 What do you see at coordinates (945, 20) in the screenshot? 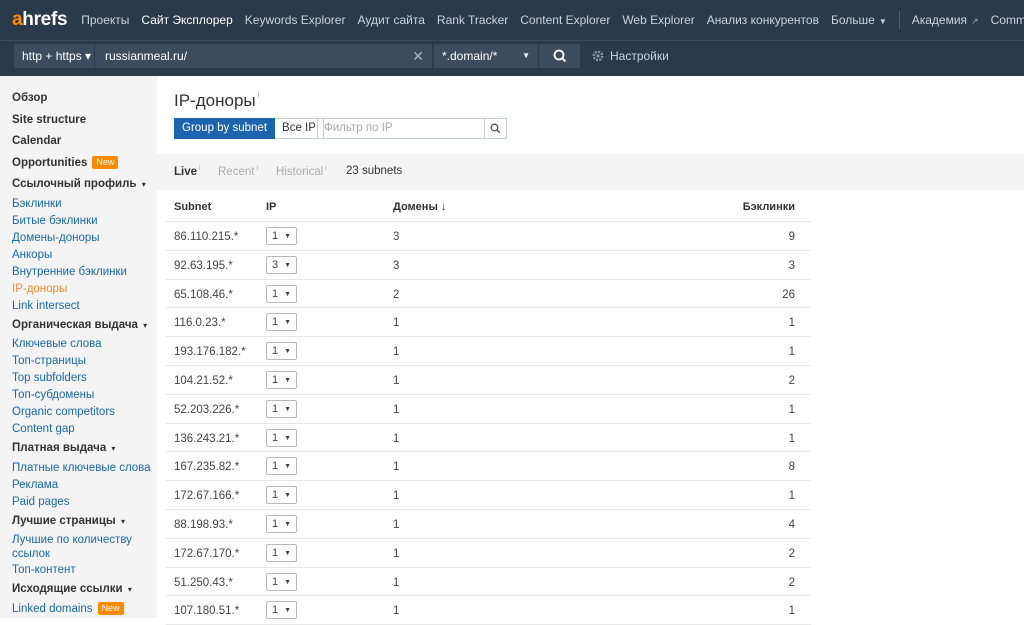
I see `nav-academy: Академия ↗` at bounding box center [945, 20].